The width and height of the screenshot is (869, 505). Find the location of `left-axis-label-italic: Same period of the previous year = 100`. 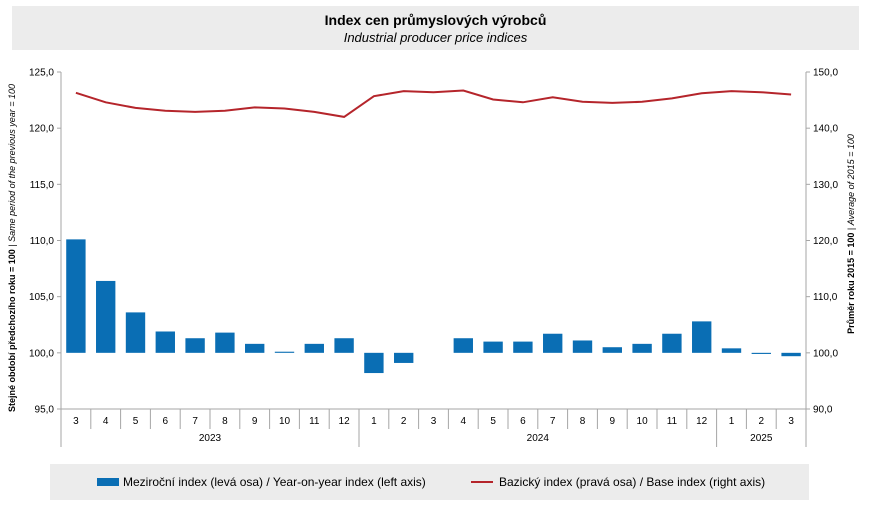

left-axis-label-italic: Same period of the previous year = 100 is located at coordinates (12, 163).